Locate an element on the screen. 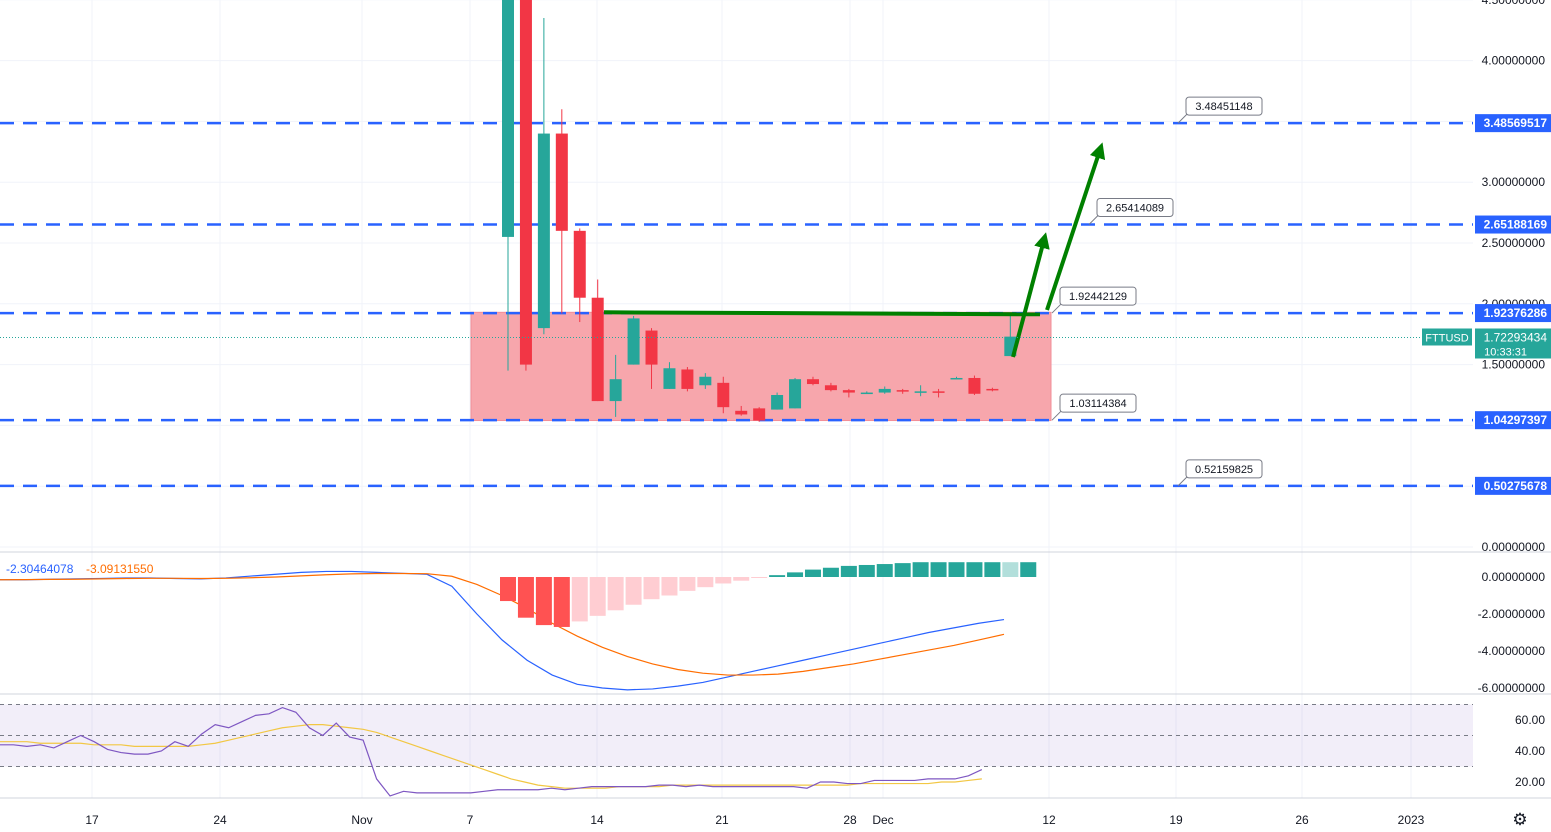 The height and width of the screenshot is (832, 1551). rsi-pane: 60.00 40.00 20.00 is located at coordinates (772, 750).